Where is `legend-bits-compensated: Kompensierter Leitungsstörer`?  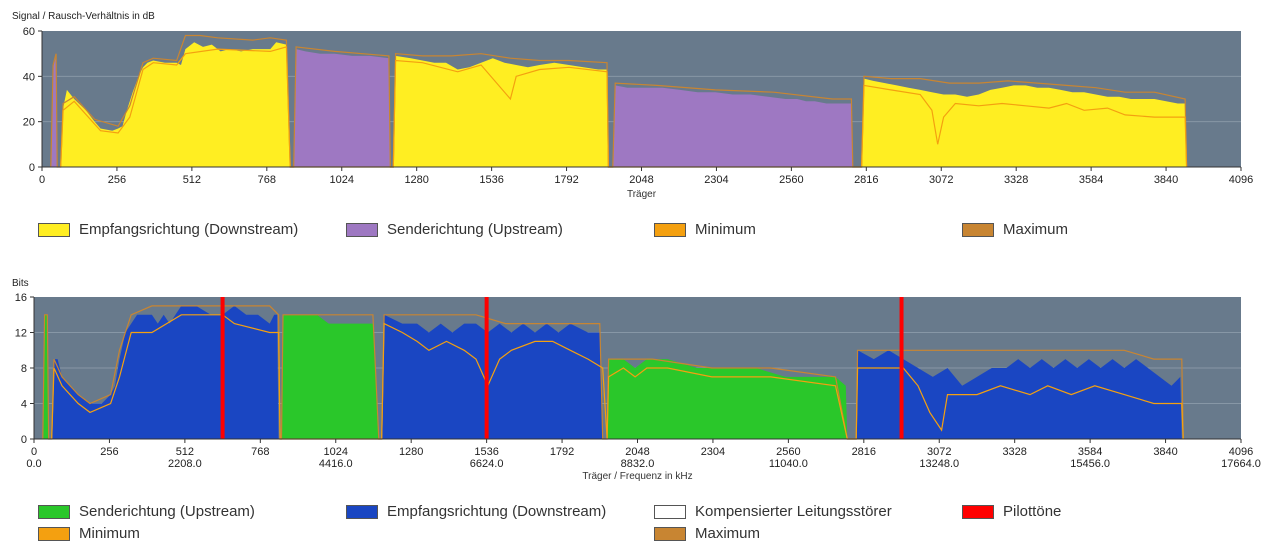 legend-bits-compensated: Kompensierter Leitungsstörer is located at coordinates (773, 511).